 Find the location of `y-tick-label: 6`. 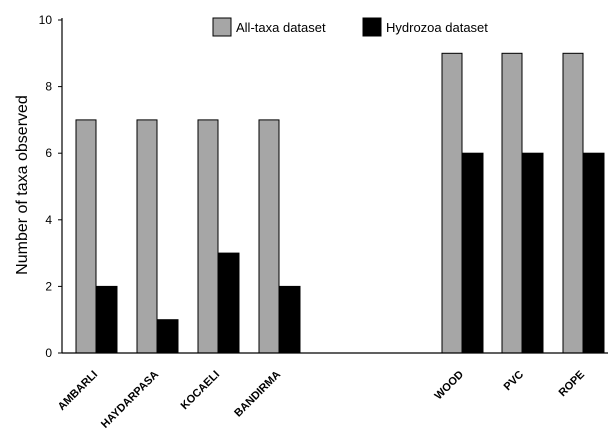

y-tick-label: 6 is located at coordinates (48, 153).